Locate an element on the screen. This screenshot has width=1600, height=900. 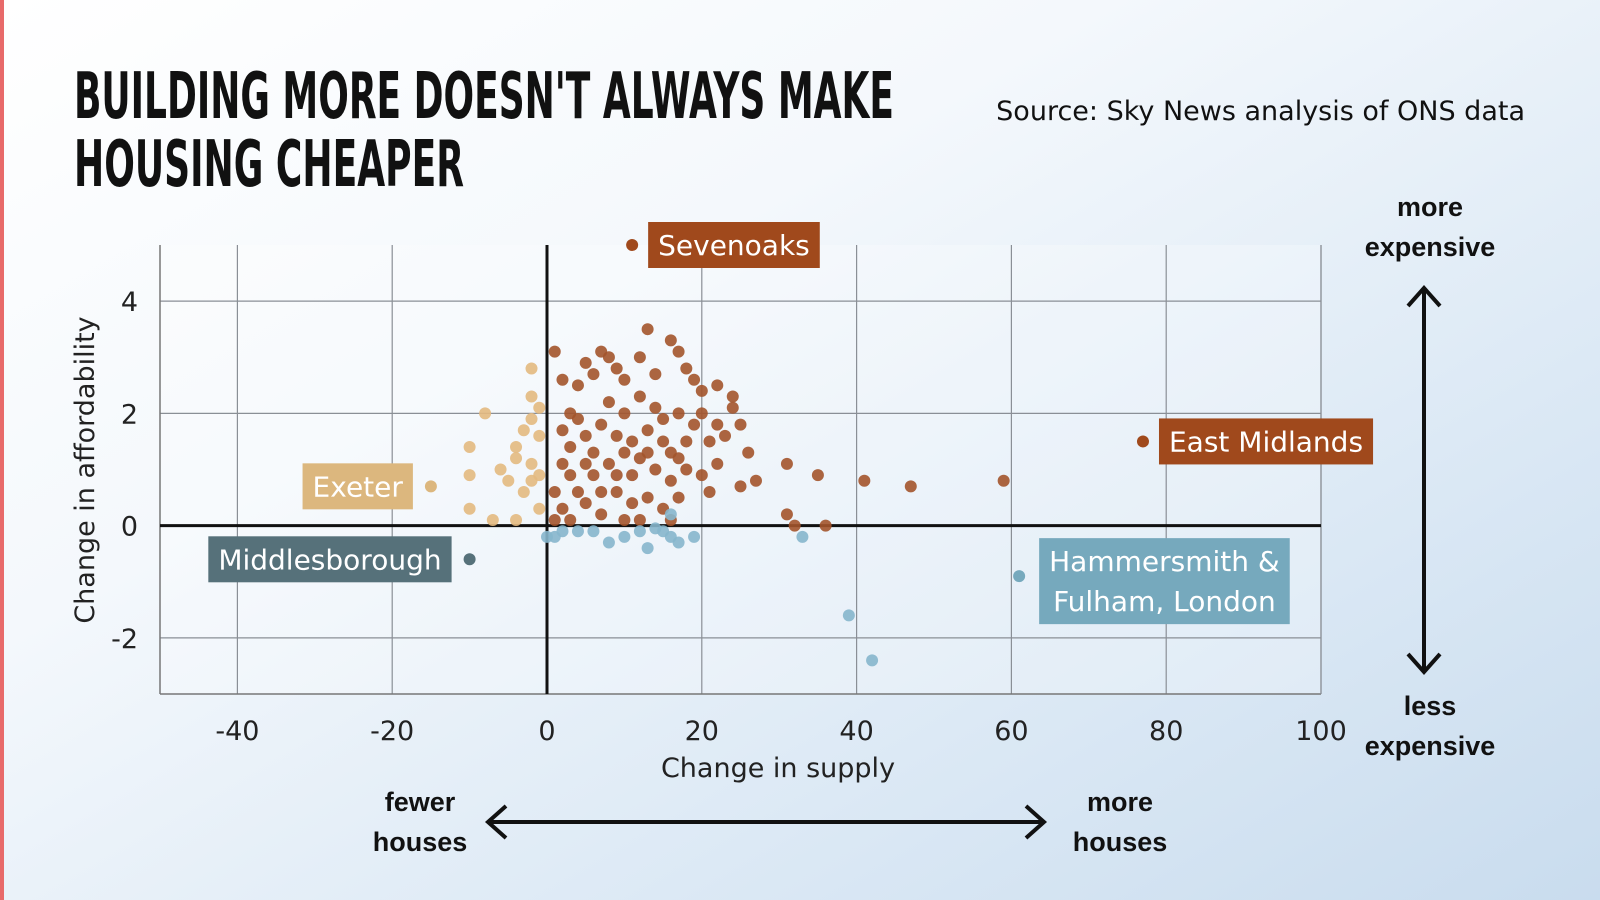
x-tick-label: 80 is located at coordinates (1166, 731).